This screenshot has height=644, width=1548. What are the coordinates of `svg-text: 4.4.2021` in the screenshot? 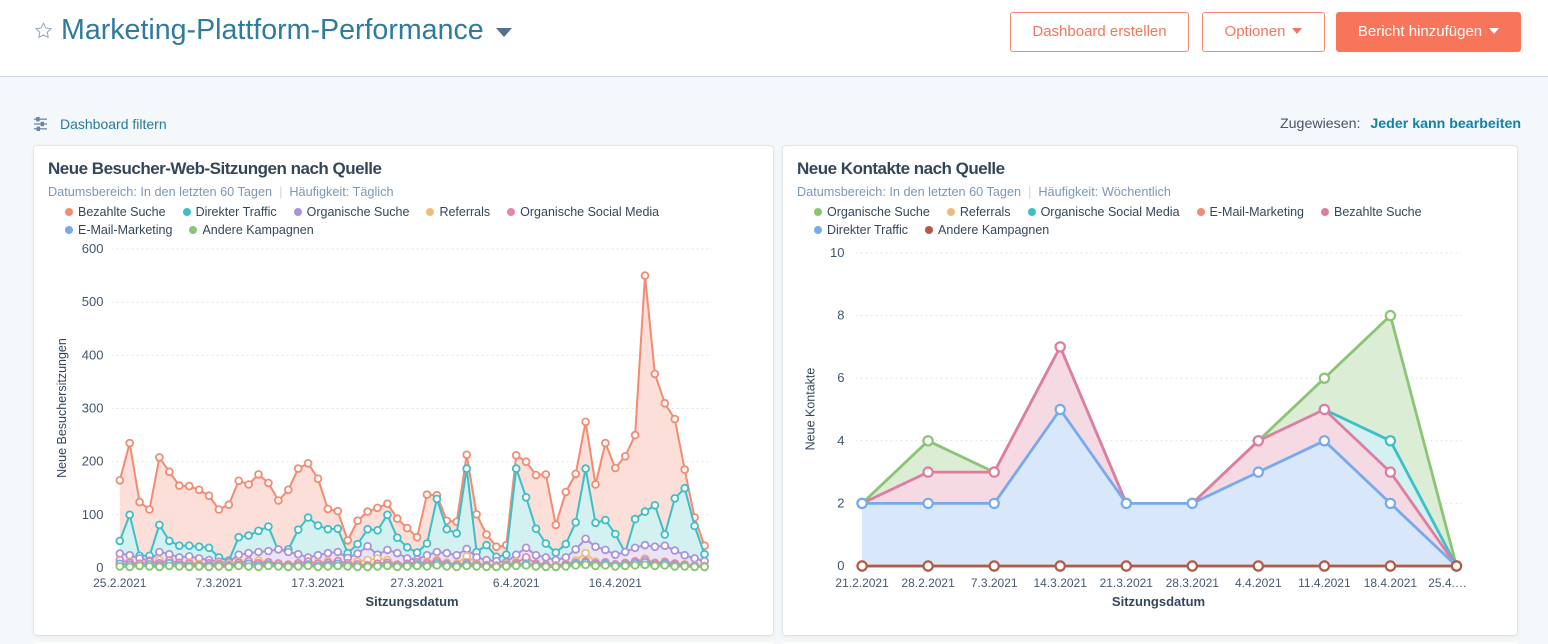 It's located at (1258, 583).